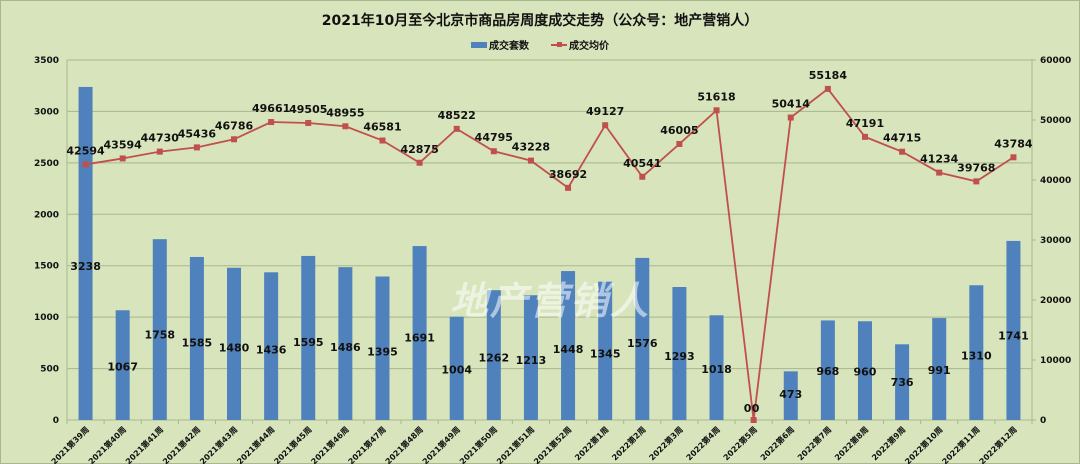 The height and width of the screenshot is (464, 1080). Describe the element at coordinates (271, 350) in the screenshot. I see `bar-value-label: 1436` at that location.